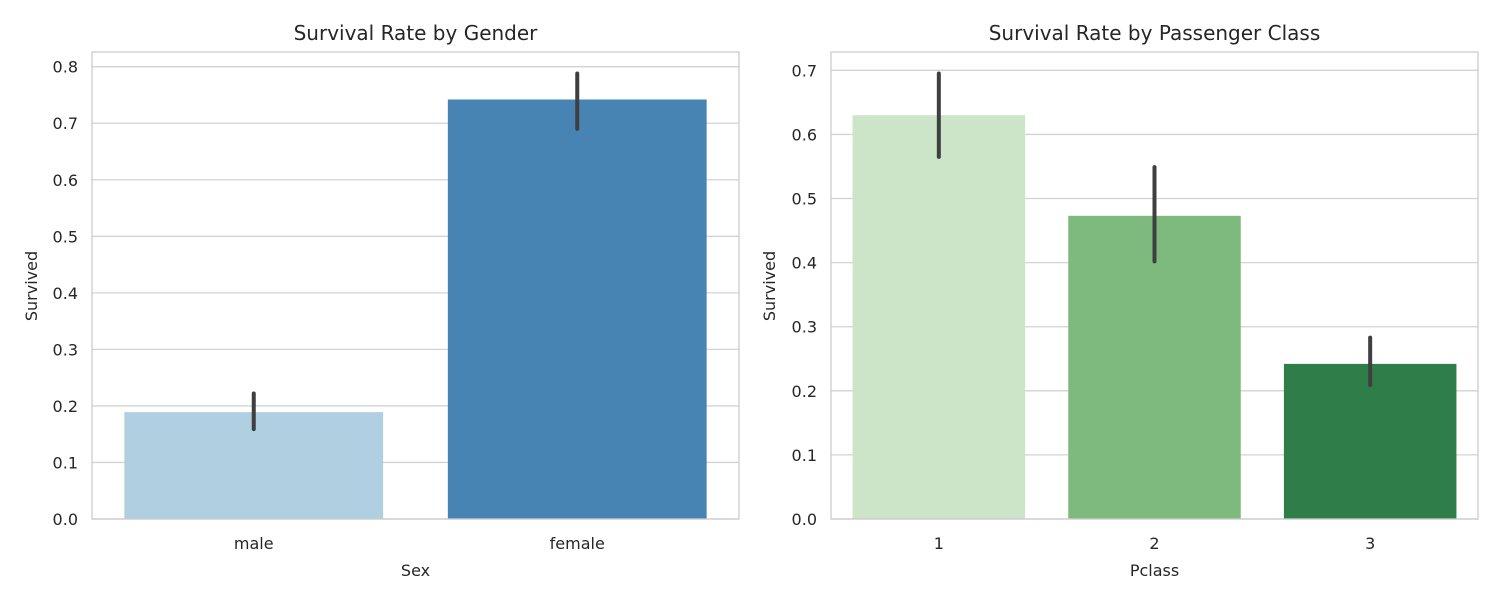 The width and height of the screenshot is (1500, 600). Describe the element at coordinates (804, 70) in the screenshot. I see `chart-pclass-y-tick-label: 0.7` at that location.